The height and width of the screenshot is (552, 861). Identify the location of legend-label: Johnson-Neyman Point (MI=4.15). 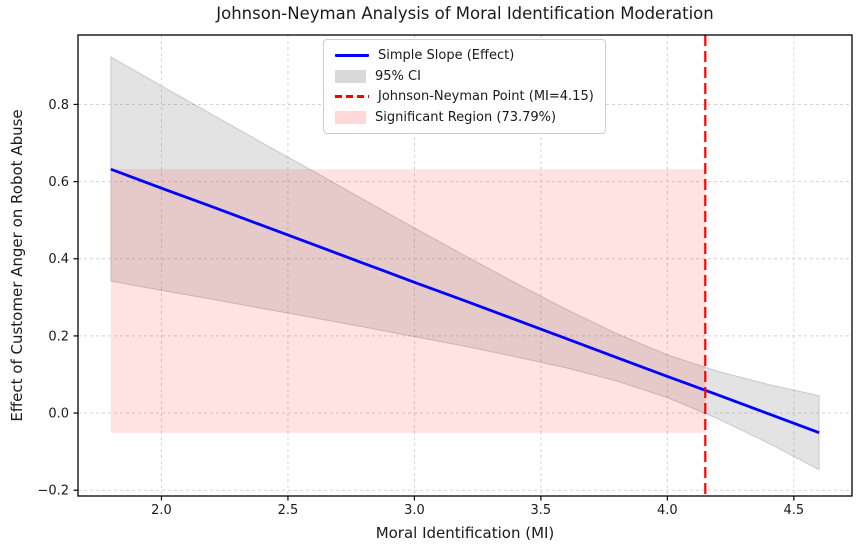
(486, 97).